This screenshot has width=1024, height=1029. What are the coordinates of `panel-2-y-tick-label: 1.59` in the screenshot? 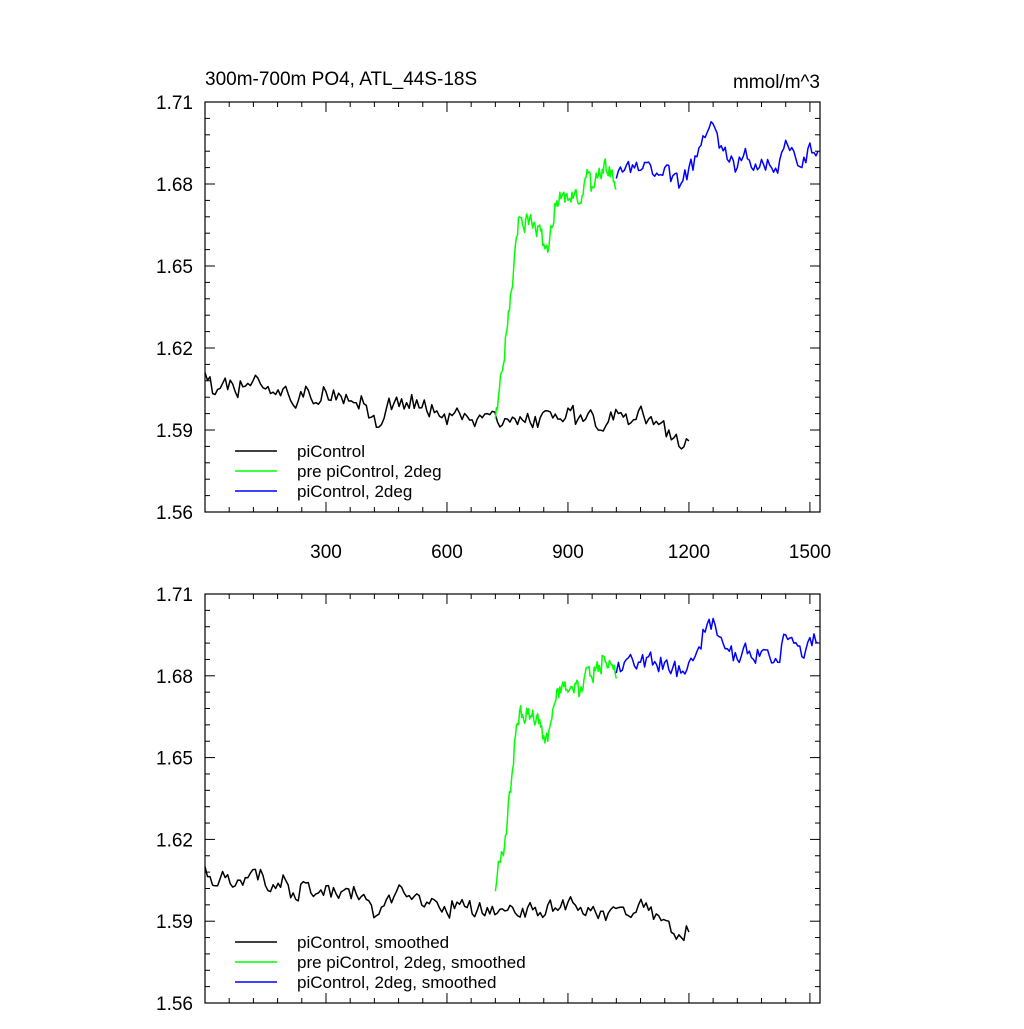 It's located at (174, 922).